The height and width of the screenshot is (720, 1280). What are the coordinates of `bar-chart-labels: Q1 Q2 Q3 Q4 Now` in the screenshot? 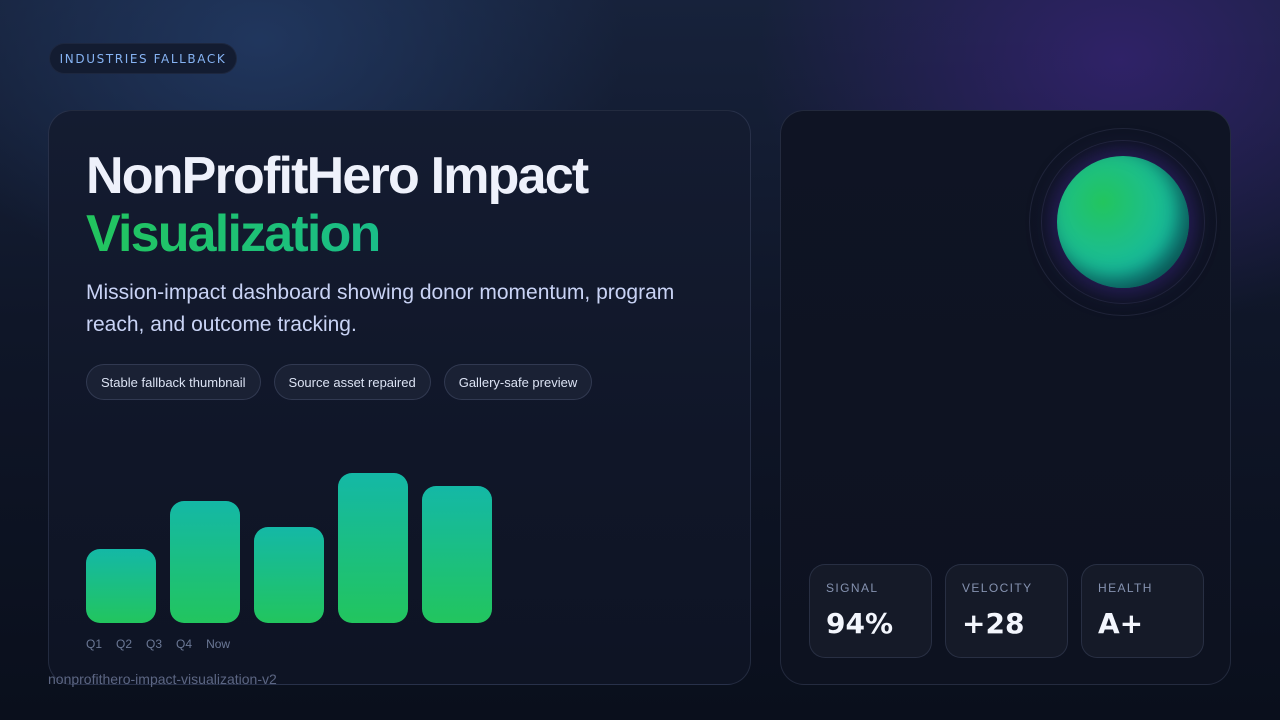 It's located at (158, 644).